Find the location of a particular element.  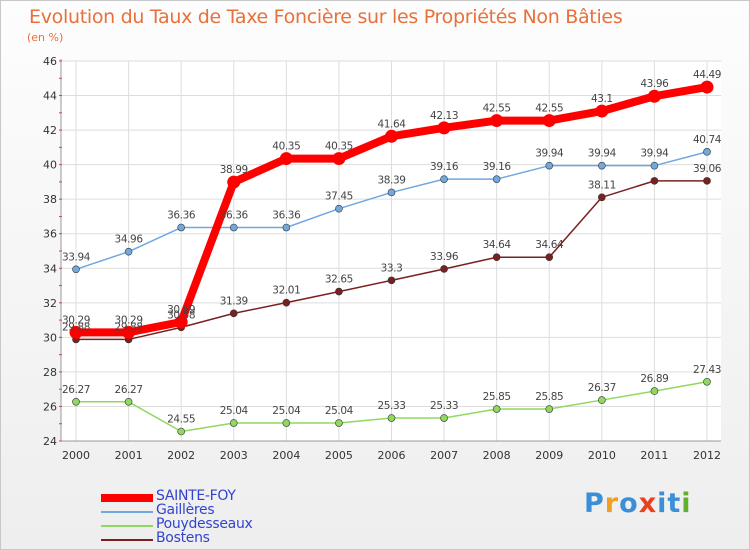

data-point-bostens-2005 is located at coordinates (339, 291).